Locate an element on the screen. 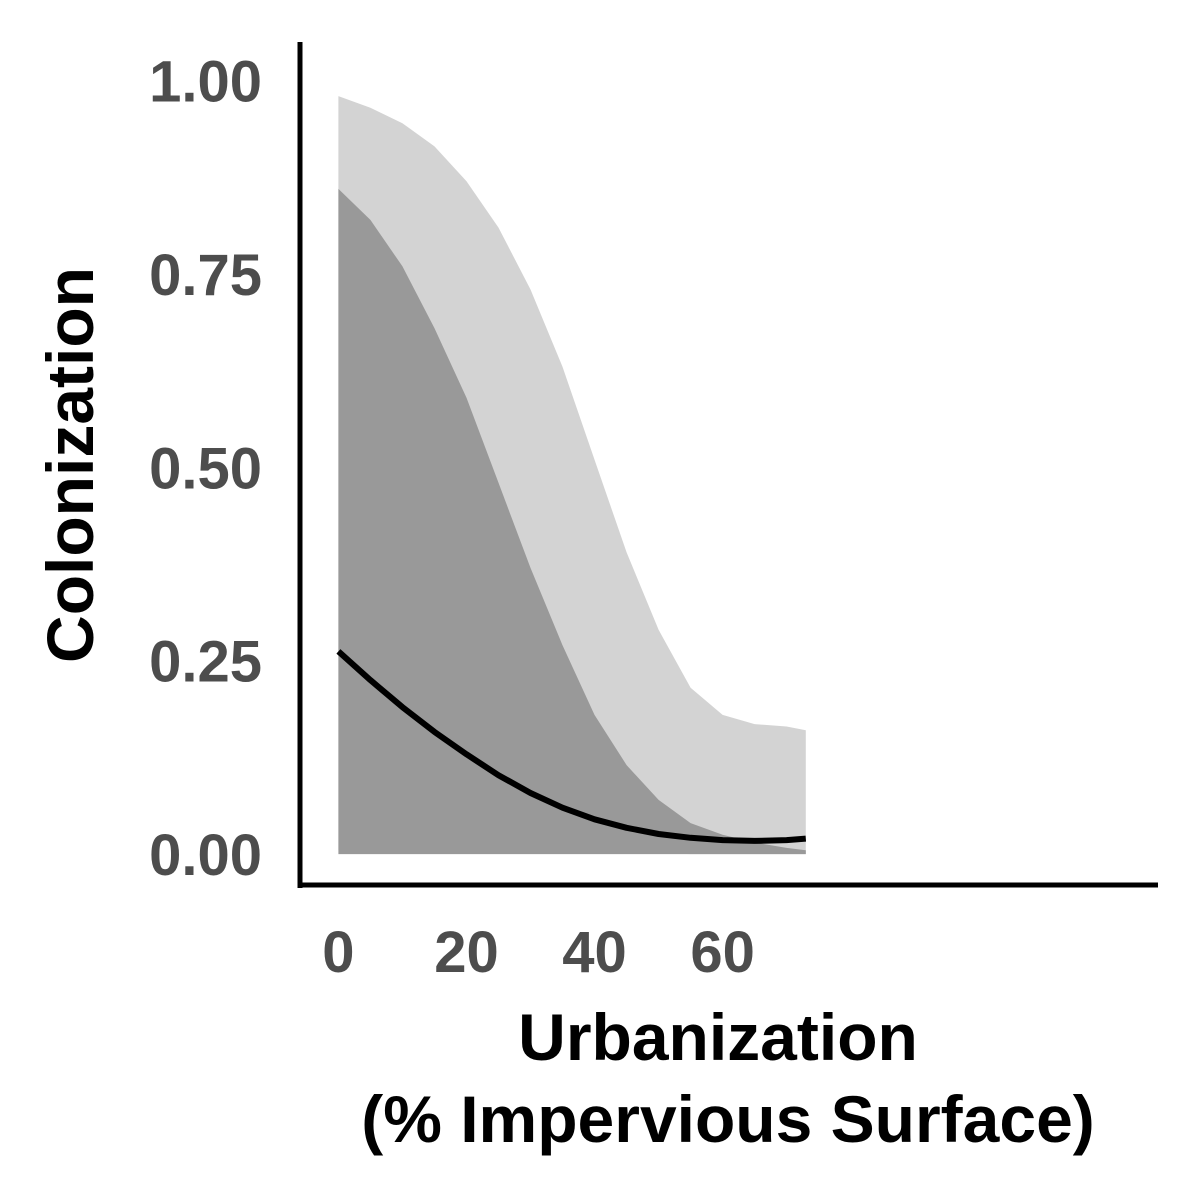 This screenshot has width=1200, height=1200. x-axis-title-line2: (% Impervious Surface) is located at coordinates (728, 1119).